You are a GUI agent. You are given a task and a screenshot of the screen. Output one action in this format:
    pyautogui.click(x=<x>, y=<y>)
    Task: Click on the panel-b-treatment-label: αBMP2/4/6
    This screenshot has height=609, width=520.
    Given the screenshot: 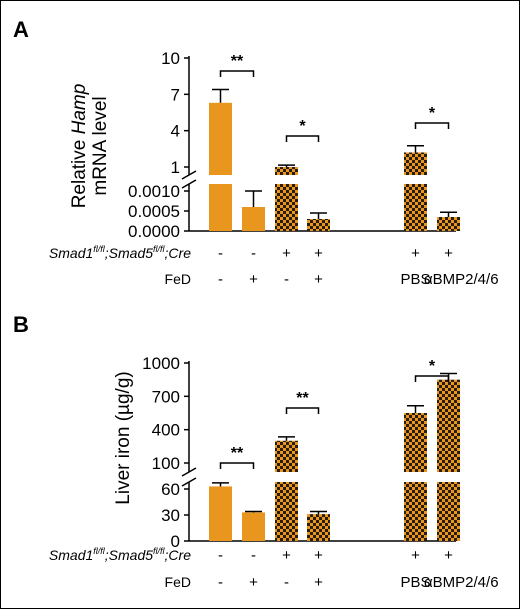 What is the action you would take?
    pyautogui.click(x=461, y=582)
    